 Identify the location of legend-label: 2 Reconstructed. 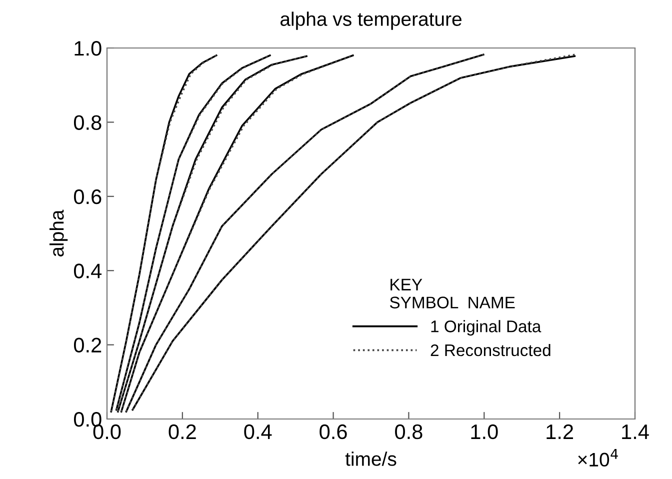
(490, 350).